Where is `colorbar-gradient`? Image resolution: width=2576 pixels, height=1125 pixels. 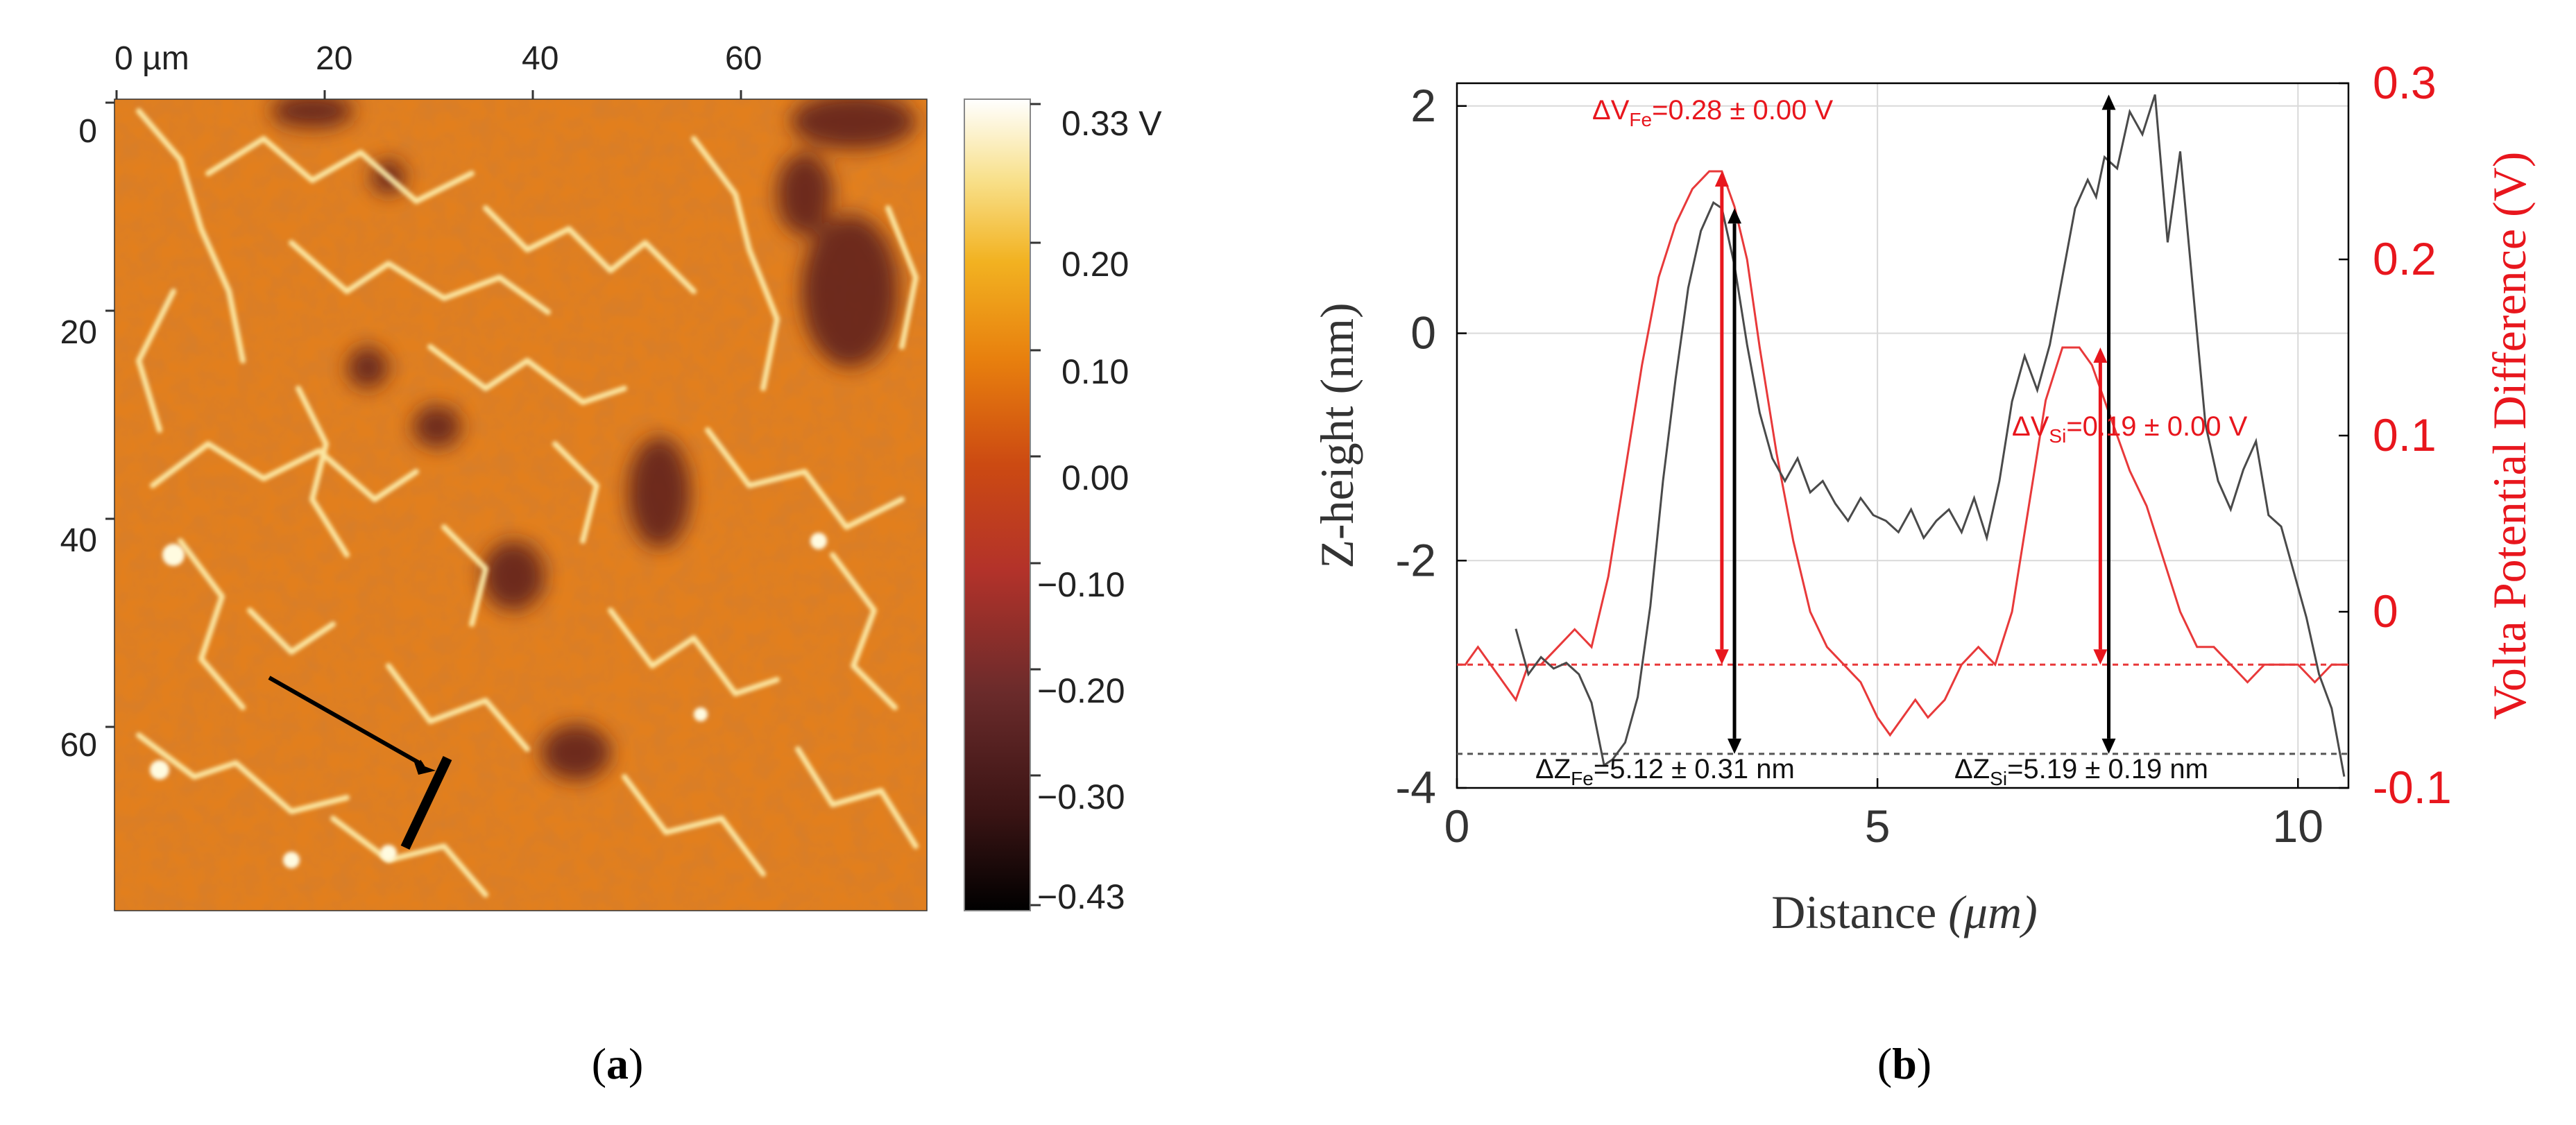 colorbar-gradient is located at coordinates (997, 504).